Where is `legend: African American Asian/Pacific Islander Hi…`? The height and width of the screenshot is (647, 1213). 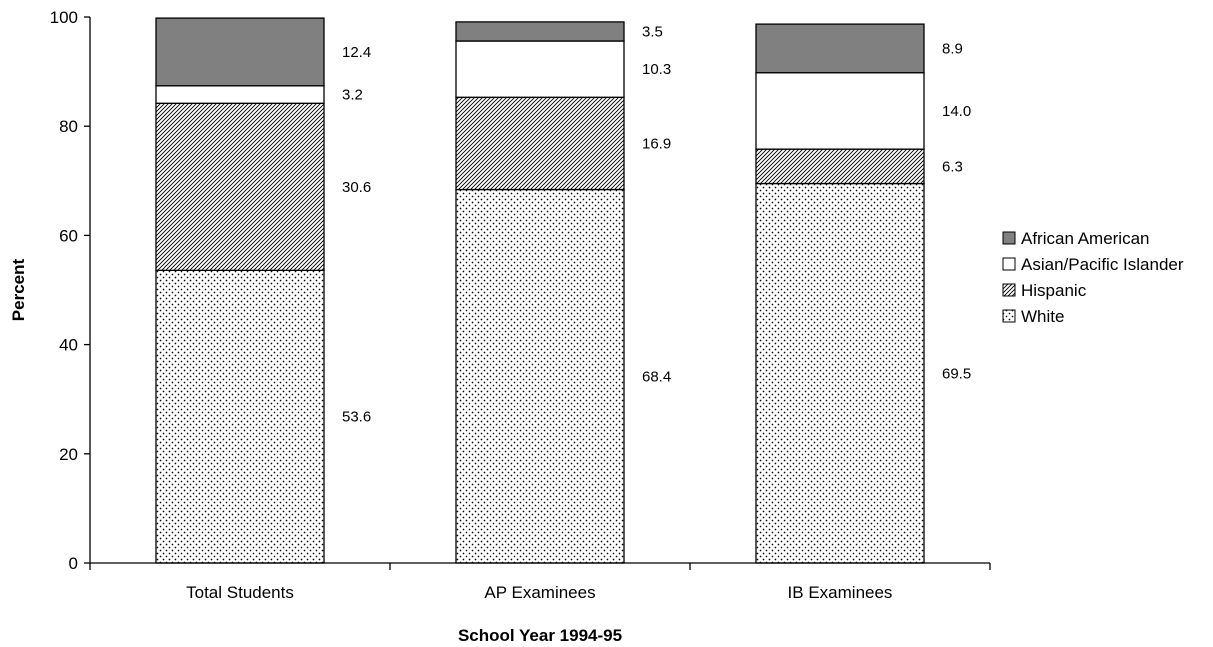 legend: African American Asian/Pacific Islander Hi… is located at coordinates (1093, 277).